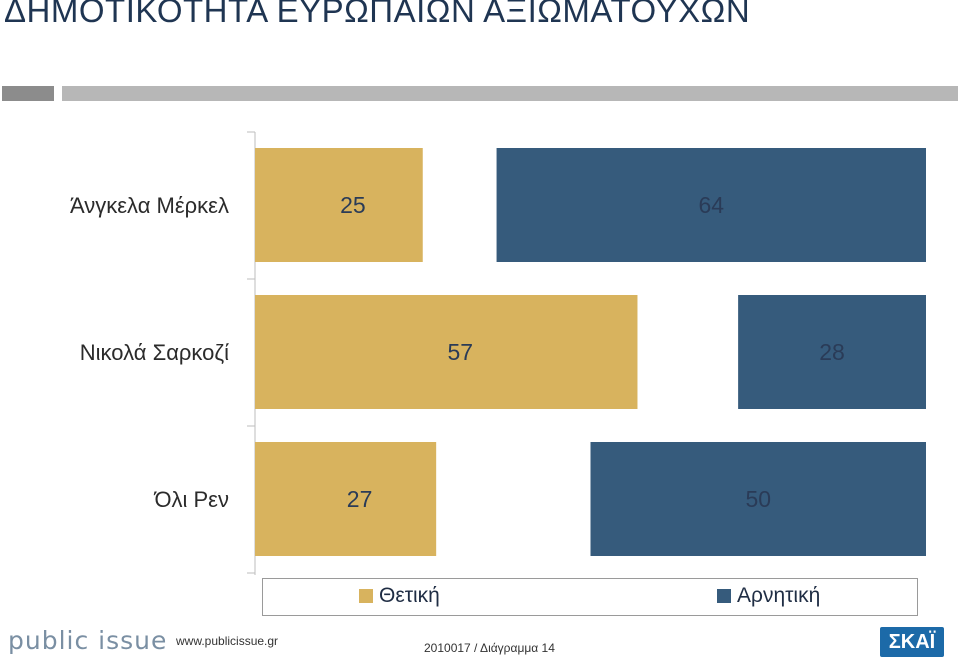  Describe the element at coordinates (460, 352) in the screenshot. I see `value-label-positive: 57` at that location.